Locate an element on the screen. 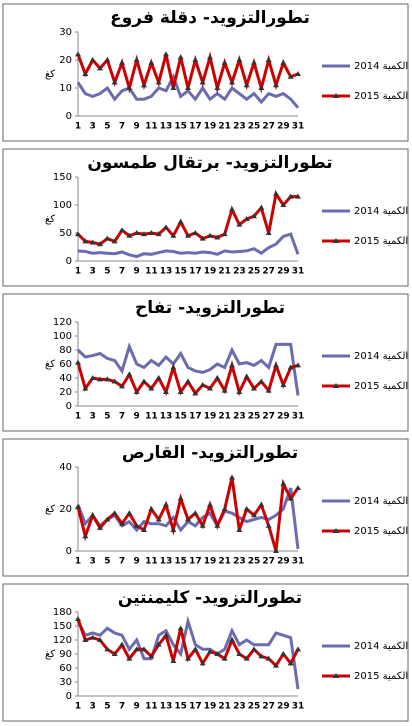 Image resolution: width=412 pixels, height=726 pixels. x-tick-label: 27 is located at coordinates (268, 707).